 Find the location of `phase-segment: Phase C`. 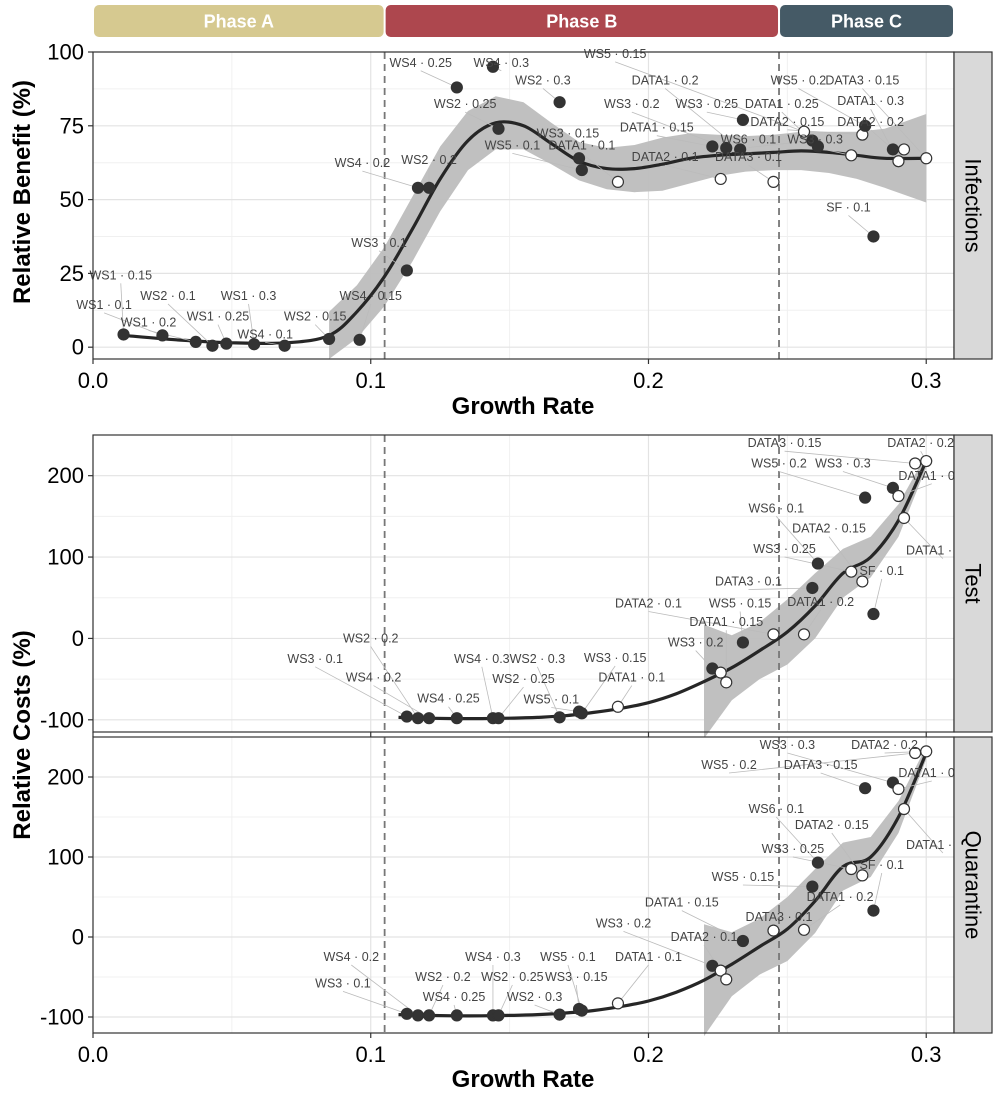

phase-segment: Phase C is located at coordinates (866, 21).